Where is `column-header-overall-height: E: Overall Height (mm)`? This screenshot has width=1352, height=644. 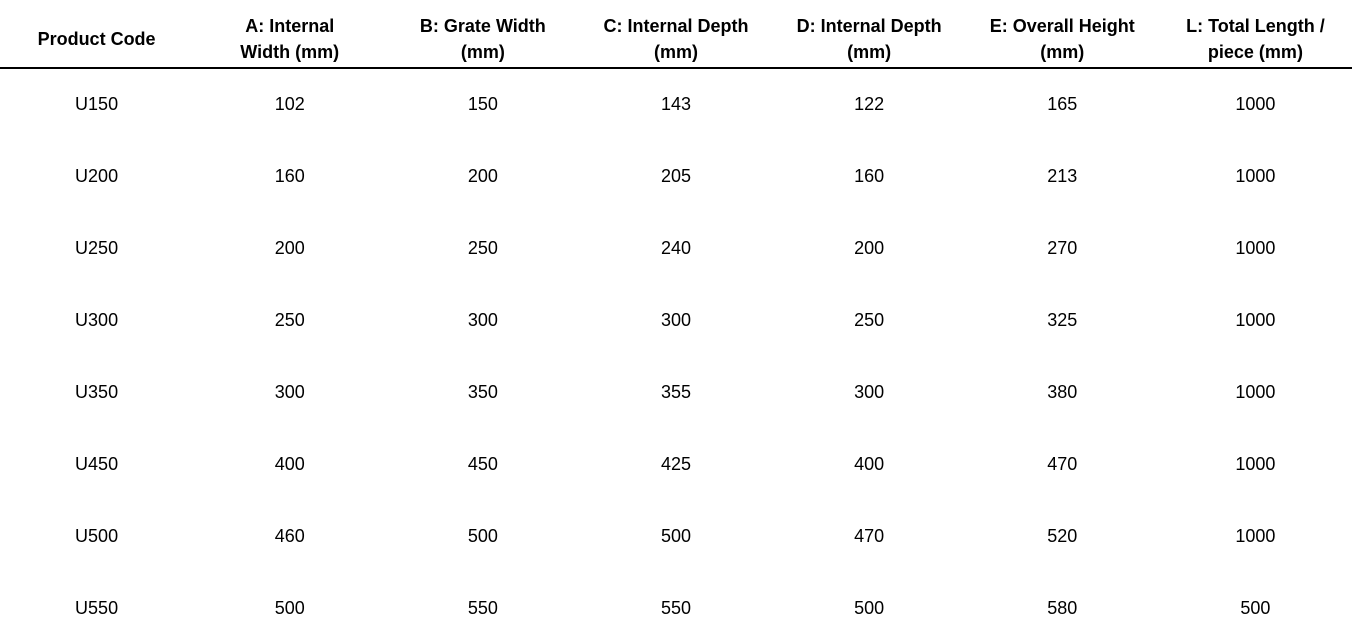
column-header-overall-height: E: Overall Height (mm) is located at coordinates (1062, 34).